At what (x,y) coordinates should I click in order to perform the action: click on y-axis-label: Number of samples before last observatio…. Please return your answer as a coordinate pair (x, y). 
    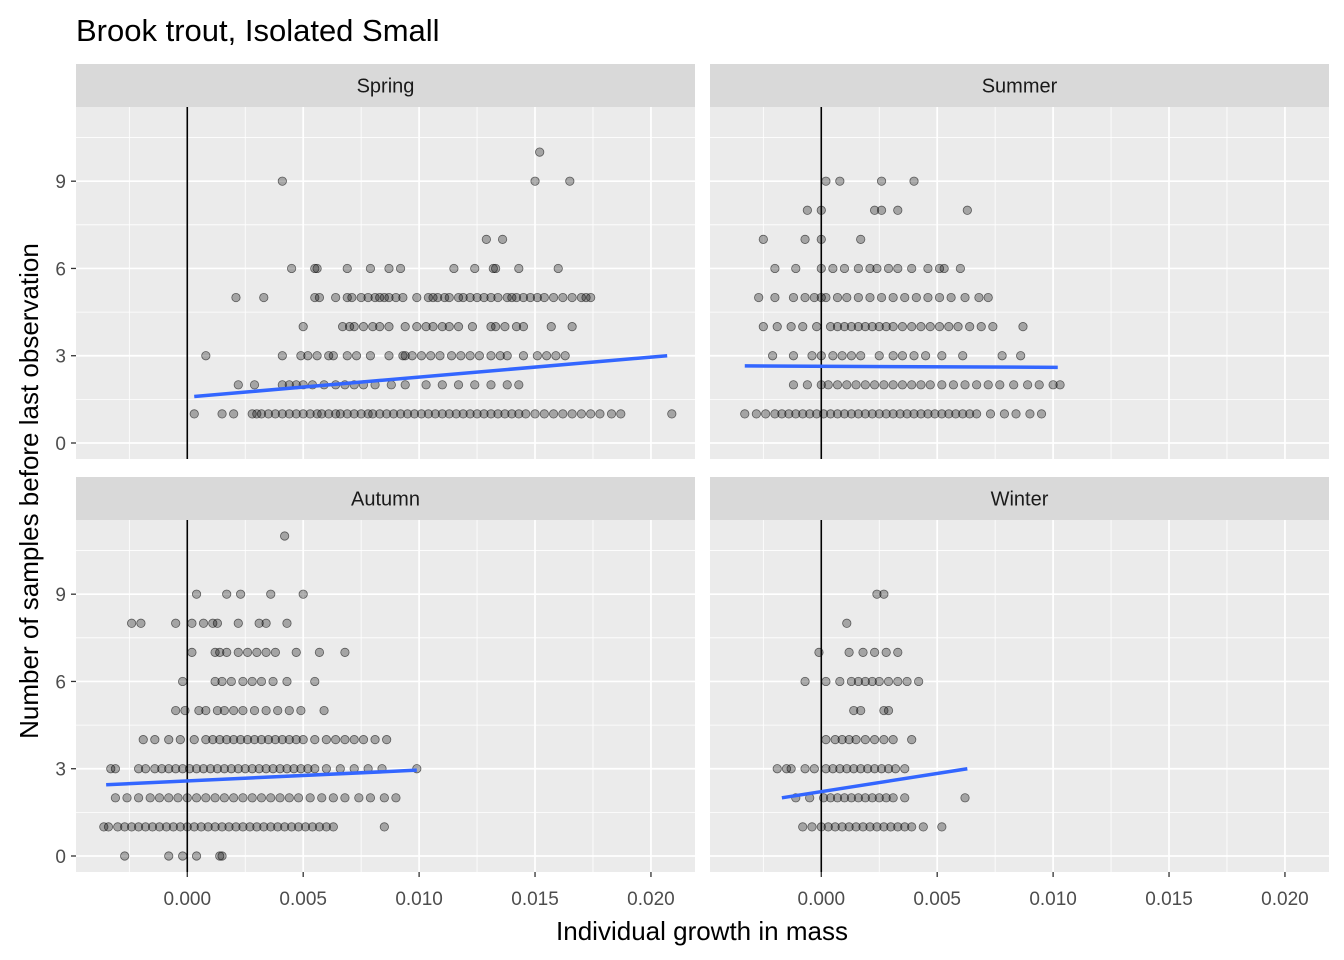
    Looking at the image, I should click on (29, 491).